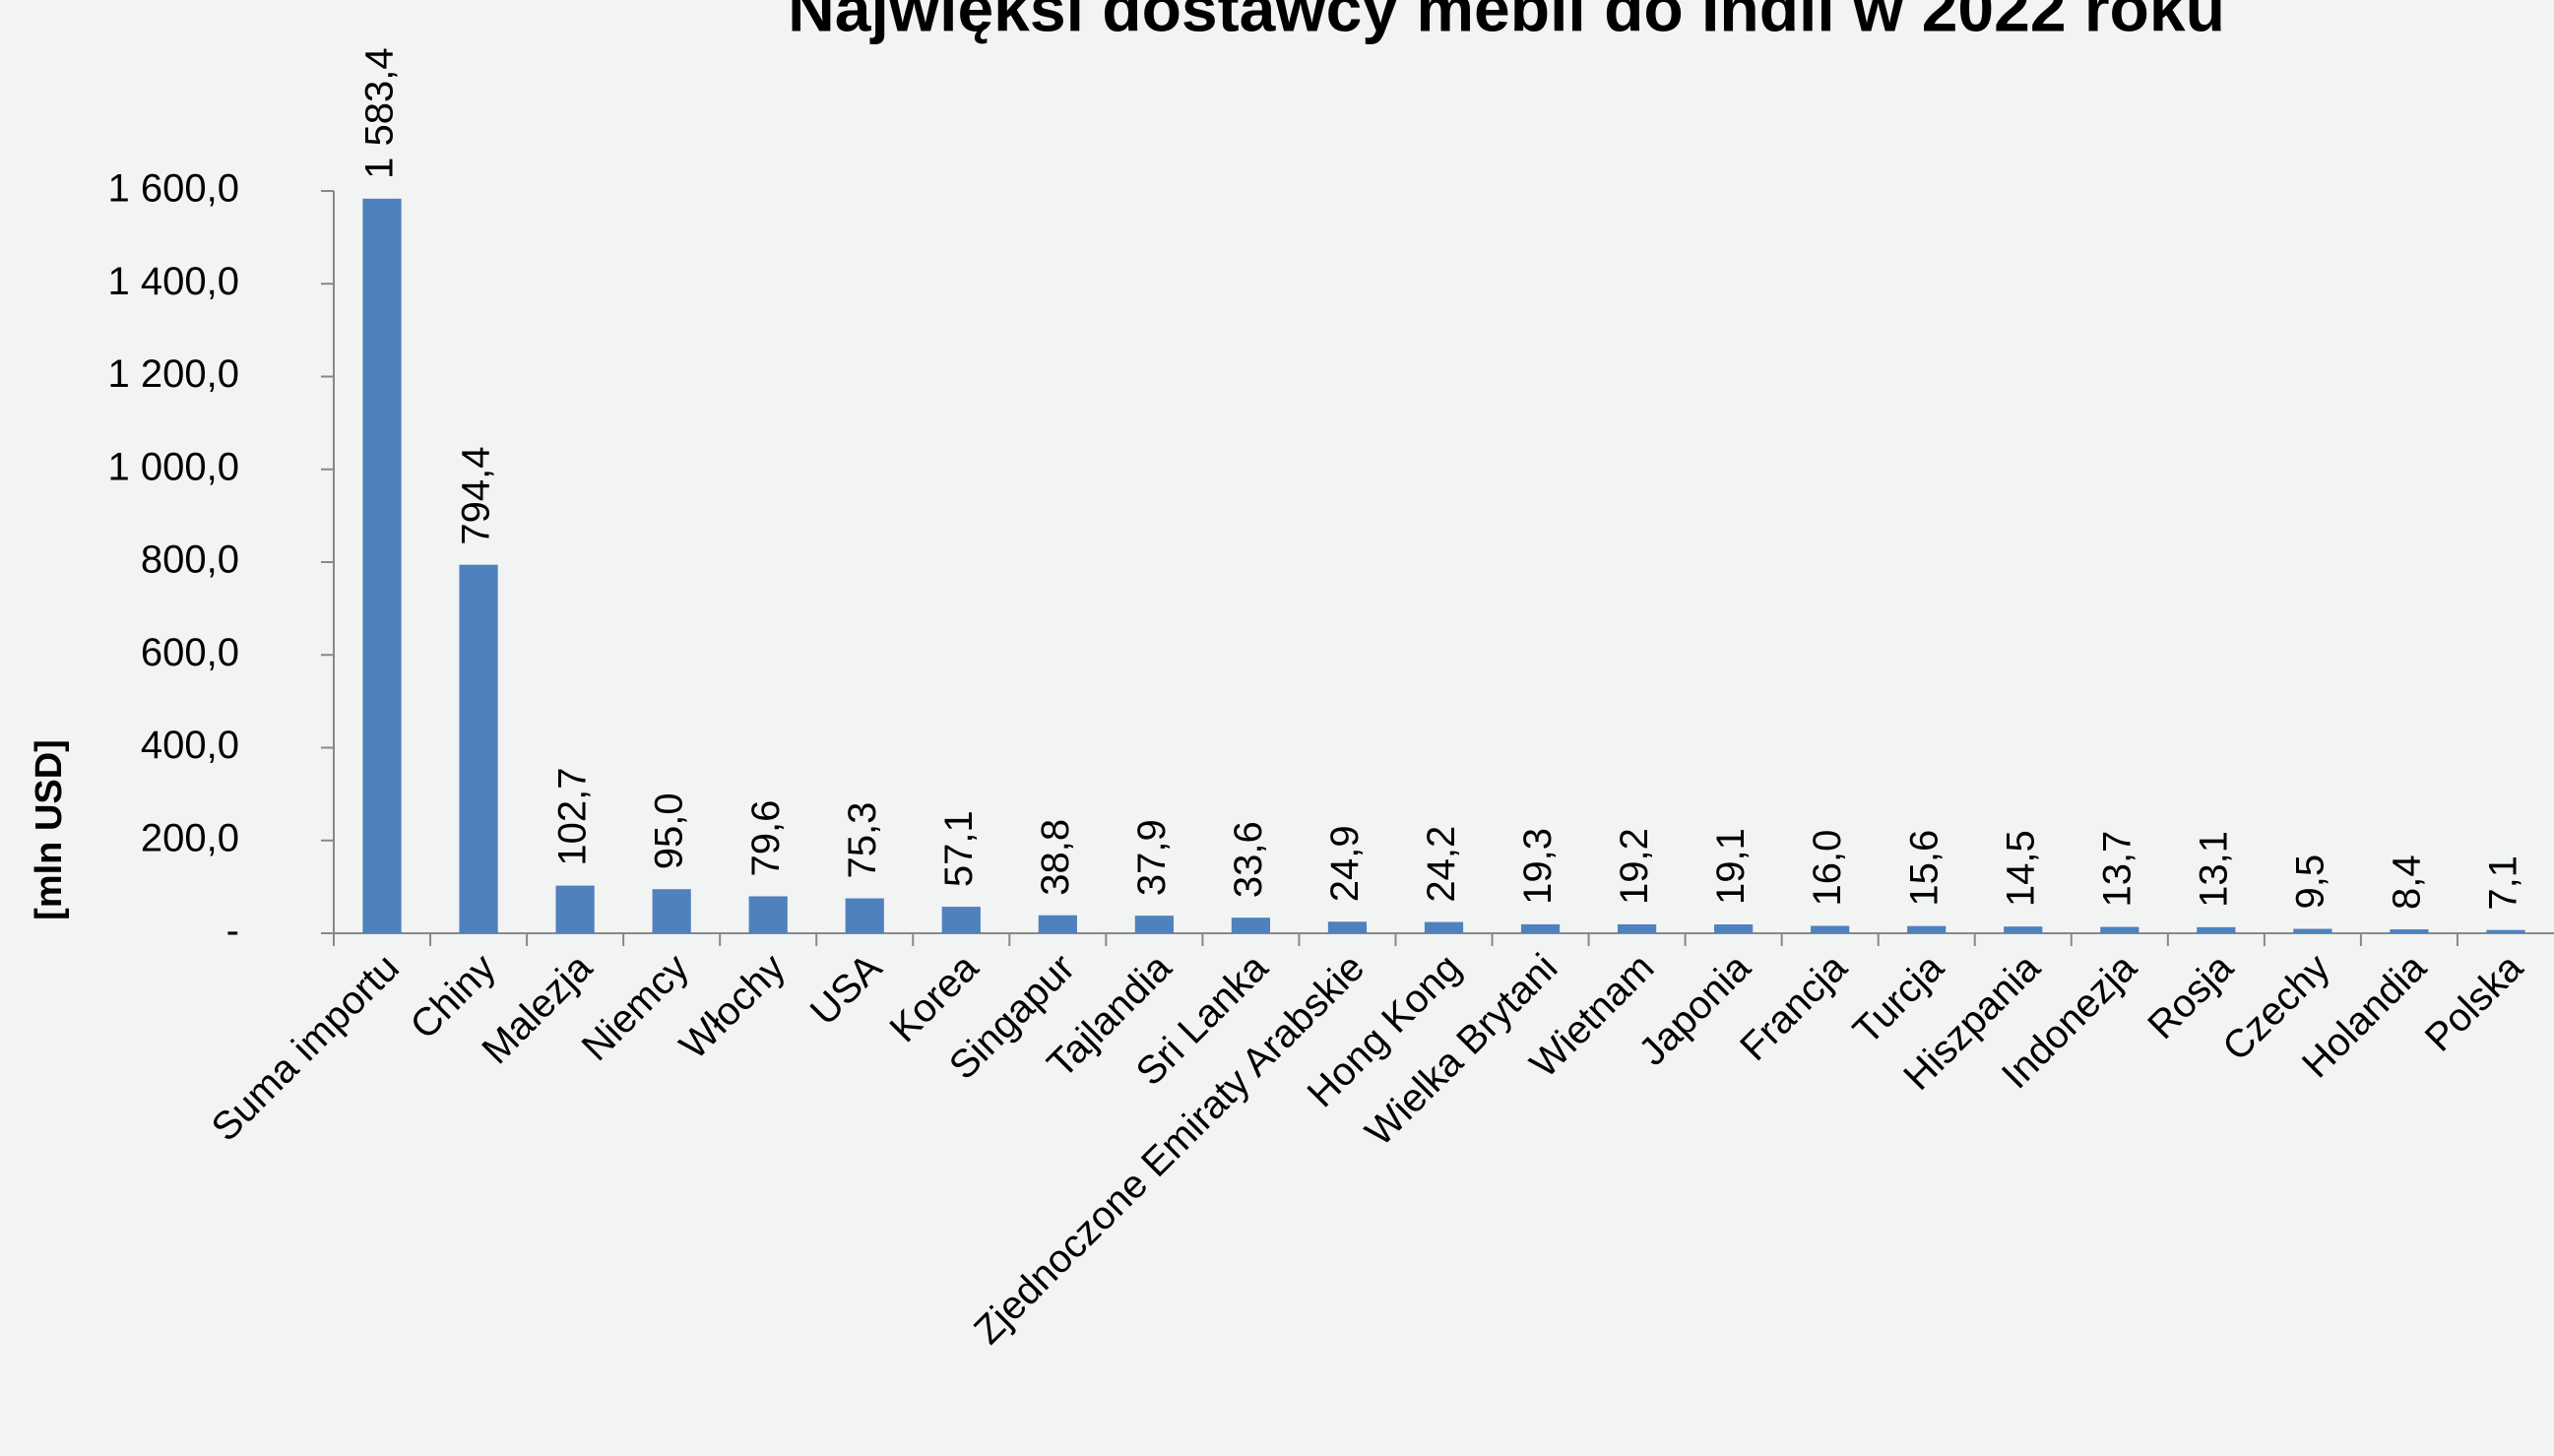 The width and height of the screenshot is (2554, 1456). Describe the element at coordinates (173, 281) in the screenshot. I see `y-tick-label: 1 400,0` at that location.